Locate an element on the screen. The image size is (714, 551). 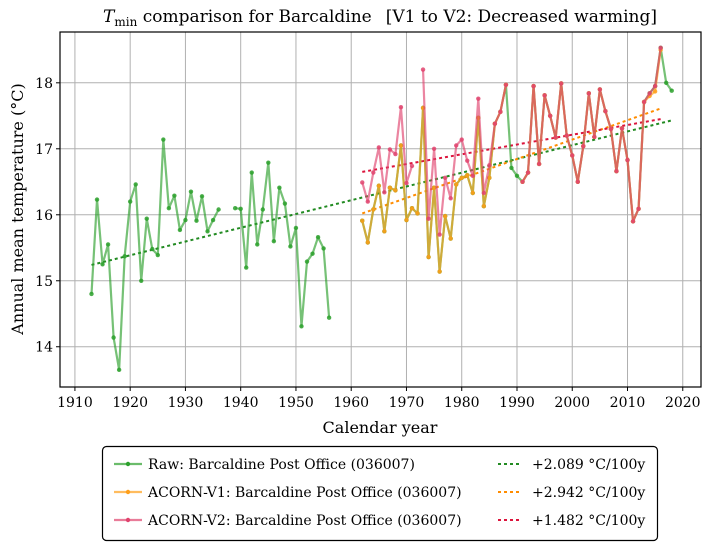
title-var: T is located at coordinates (109, 17).